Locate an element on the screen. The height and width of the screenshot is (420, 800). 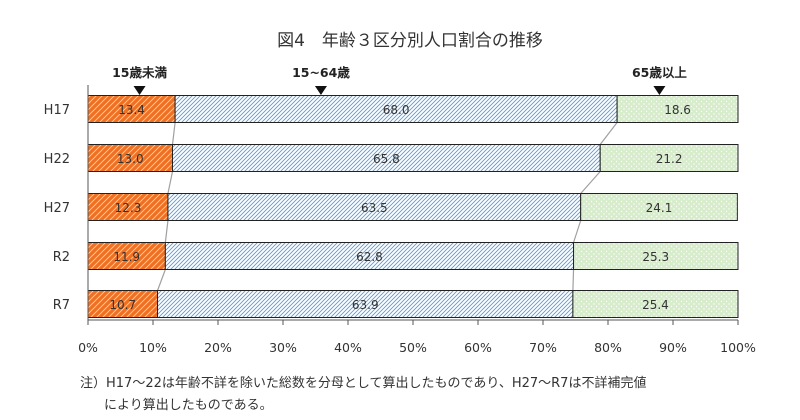
x-tick-label: 80% is located at coordinates (608, 347).